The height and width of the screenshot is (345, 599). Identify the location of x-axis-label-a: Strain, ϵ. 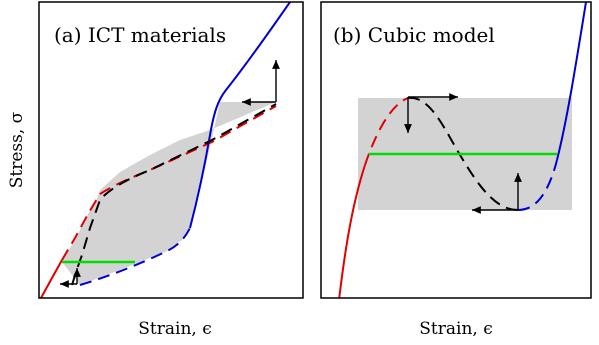
(174, 329).